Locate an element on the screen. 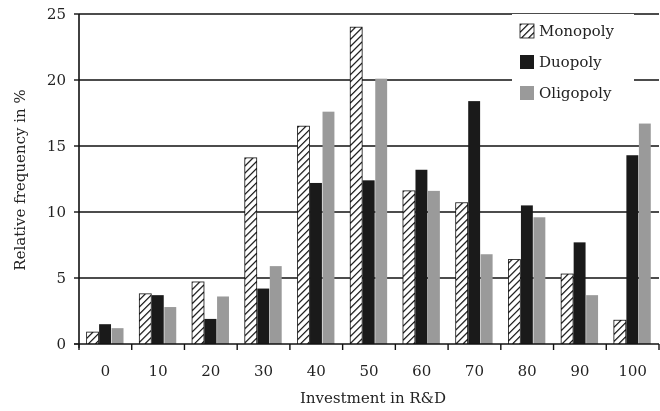 The image size is (660, 411). legend-swatch-duopoly is located at coordinates (527, 62).